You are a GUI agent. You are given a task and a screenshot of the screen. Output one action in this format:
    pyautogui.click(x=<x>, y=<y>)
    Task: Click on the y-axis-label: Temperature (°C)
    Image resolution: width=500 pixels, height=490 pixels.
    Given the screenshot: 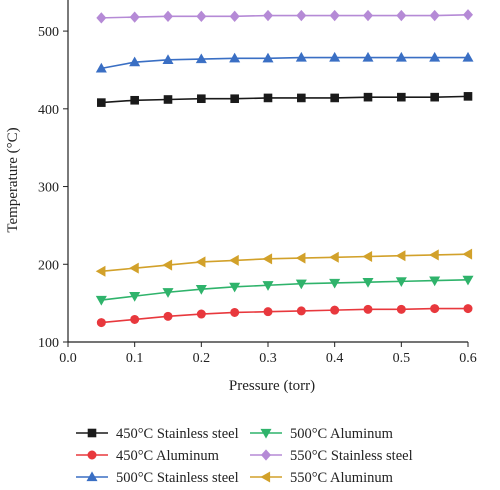 What is the action you would take?
    pyautogui.click(x=13, y=179)
    